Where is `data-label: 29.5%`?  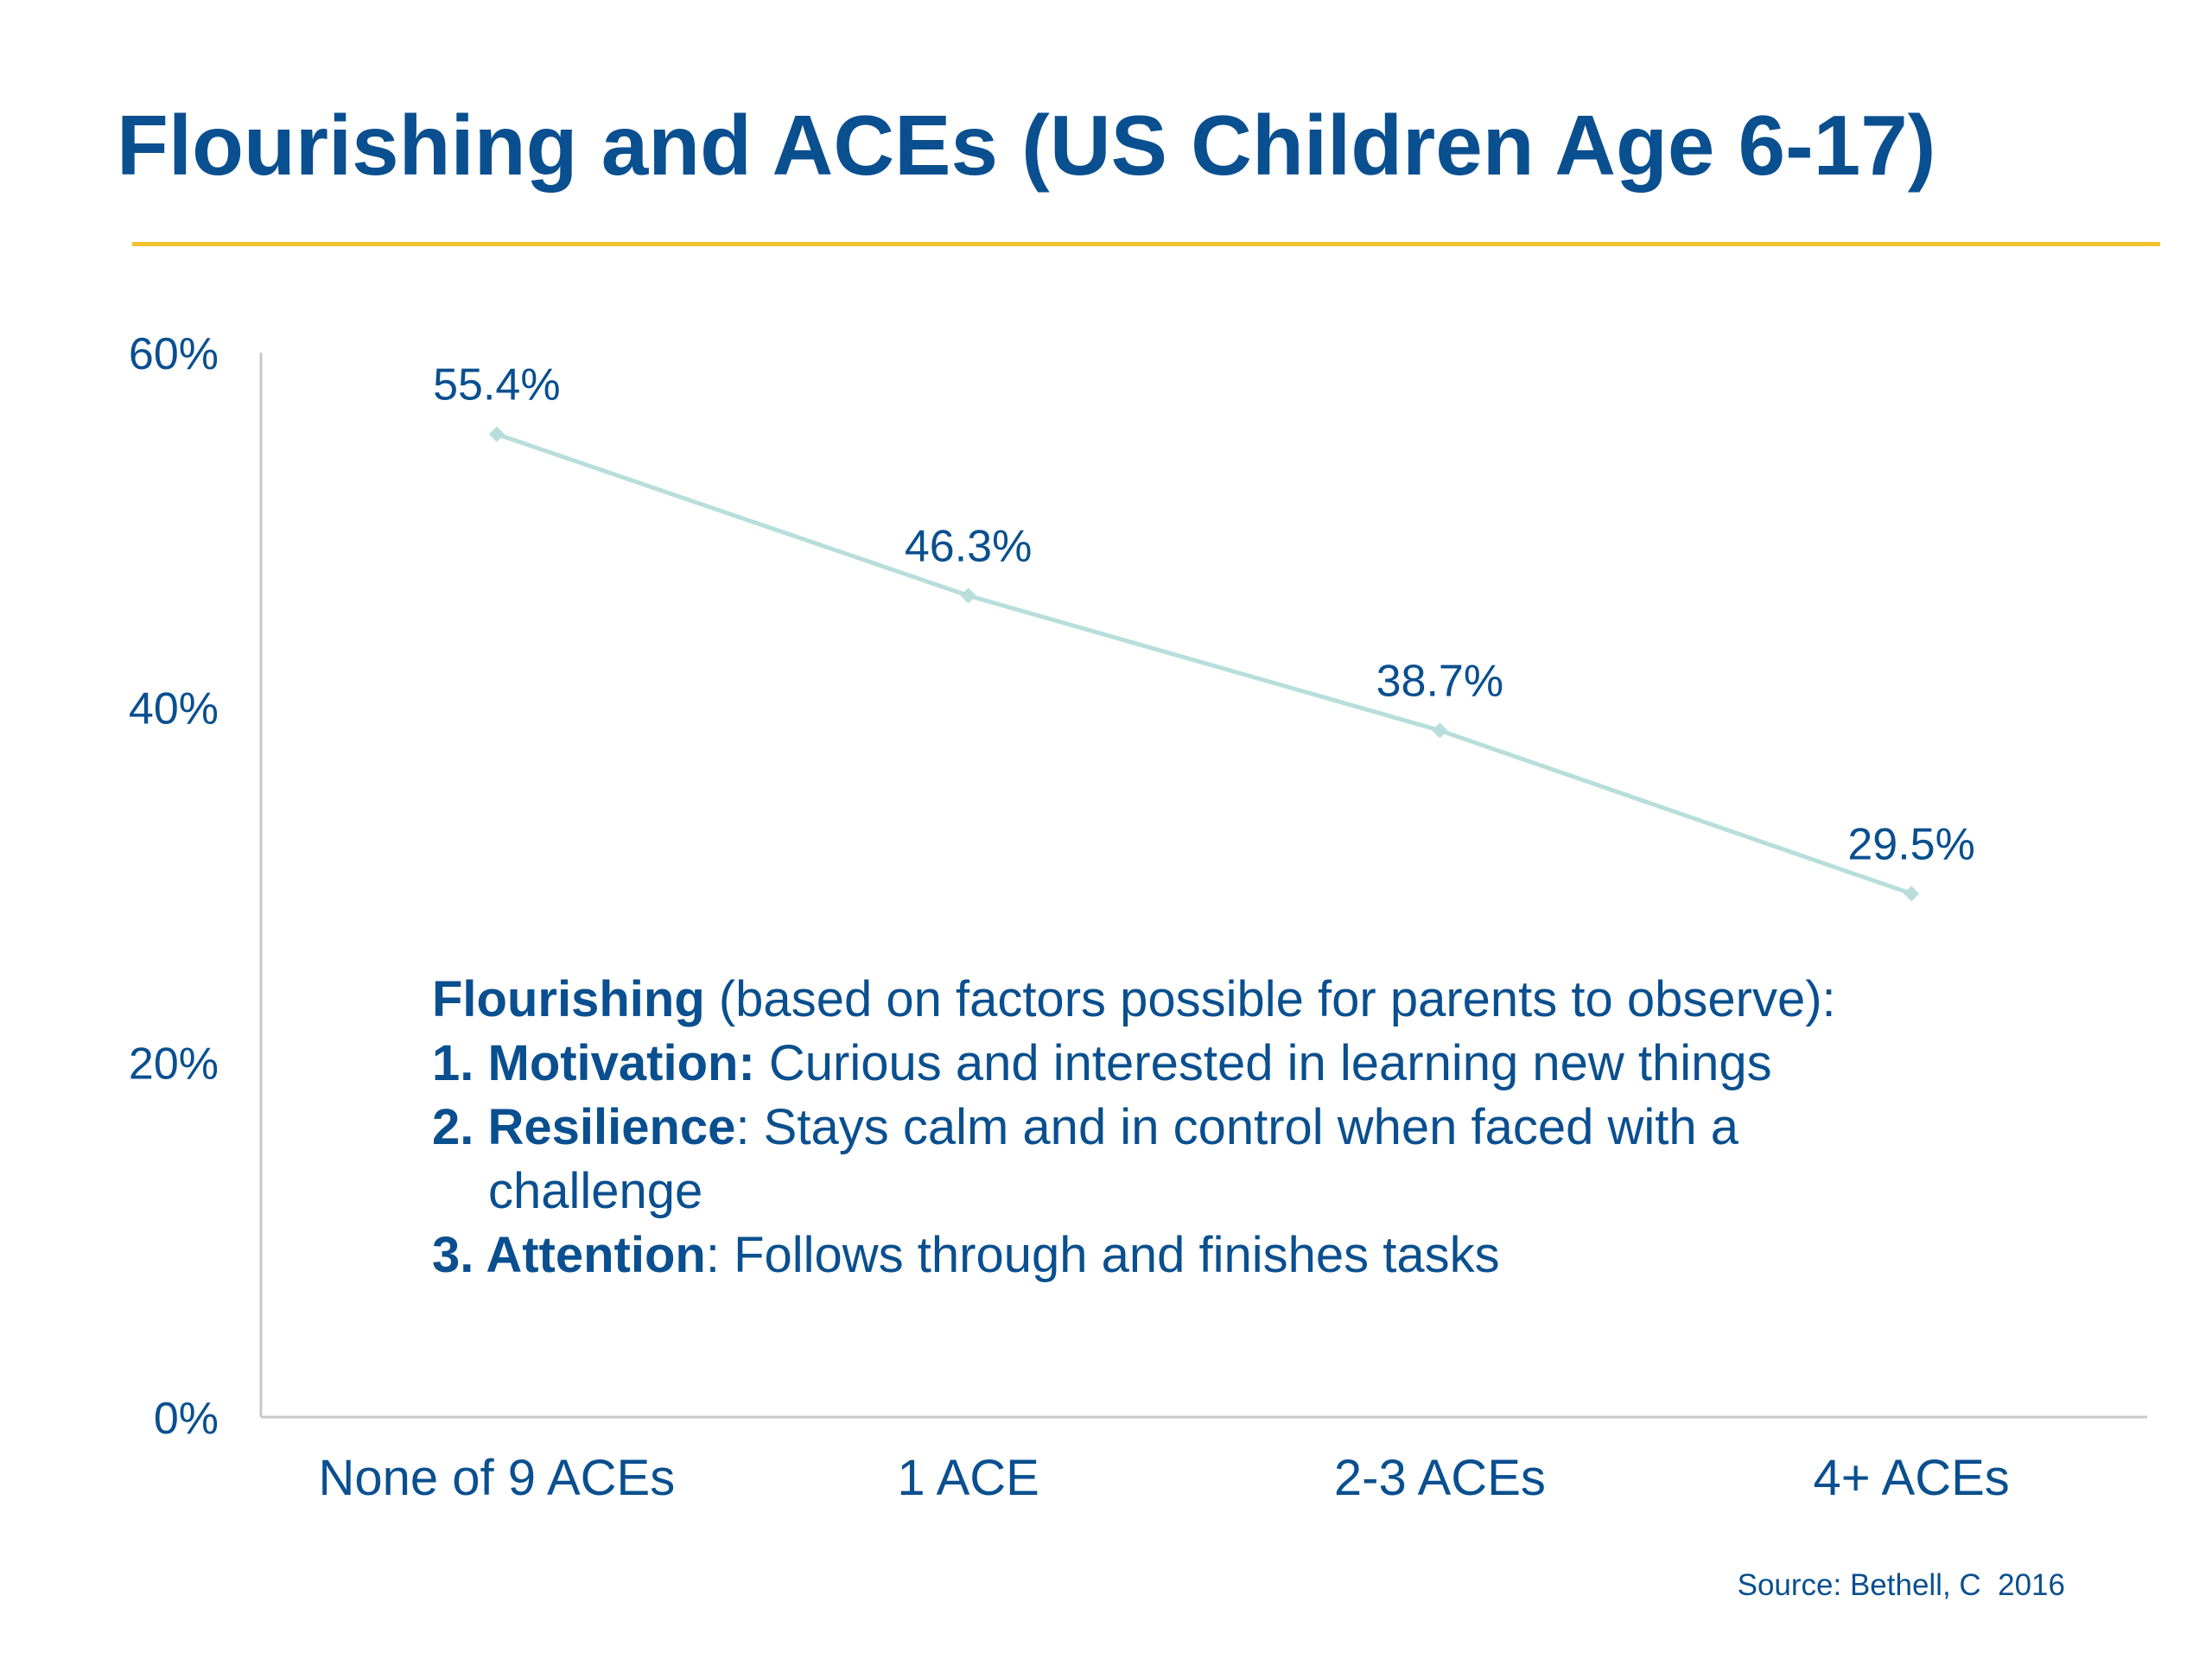
data-label: 29.5% is located at coordinates (1910, 844).